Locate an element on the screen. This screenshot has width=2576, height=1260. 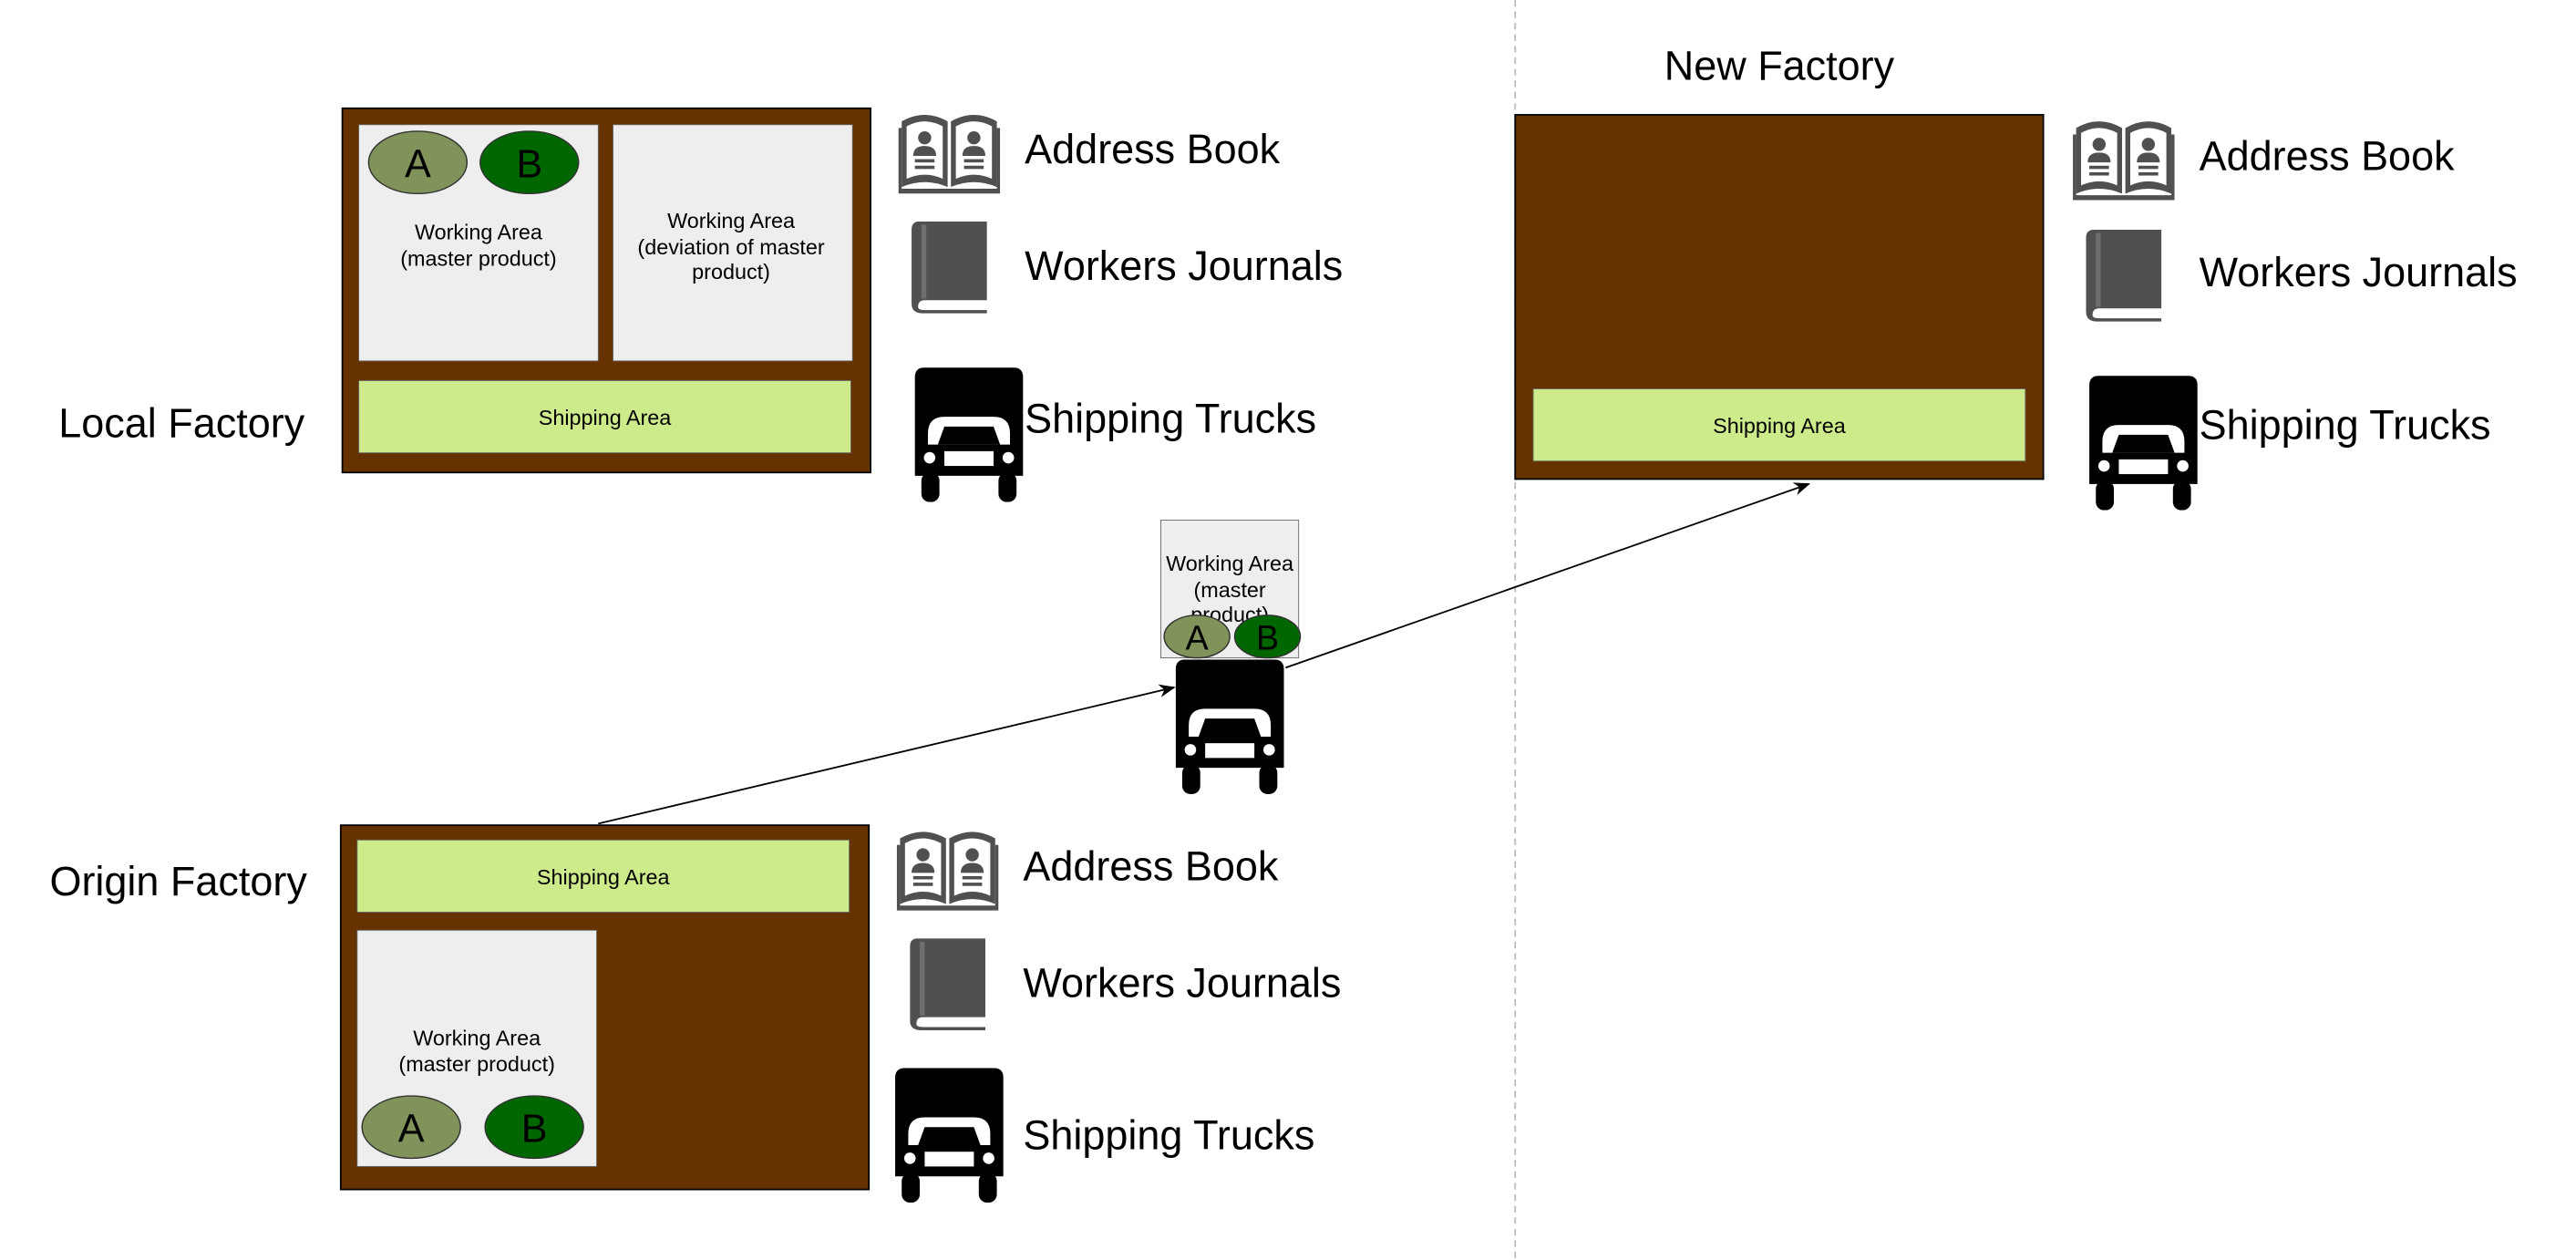
local-working-area-deviation is located at coordinates (733, 243).